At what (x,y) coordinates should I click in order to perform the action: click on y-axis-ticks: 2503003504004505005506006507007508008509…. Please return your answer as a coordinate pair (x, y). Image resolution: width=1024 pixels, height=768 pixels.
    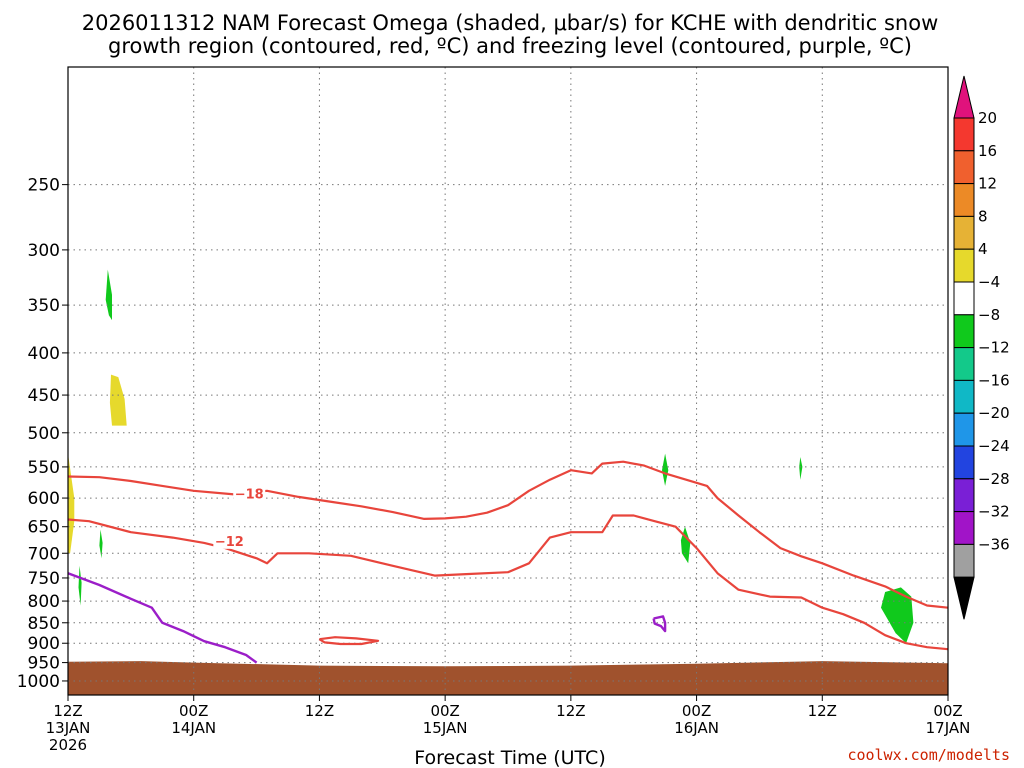
    Looking at the image, I should click on (42, 434).